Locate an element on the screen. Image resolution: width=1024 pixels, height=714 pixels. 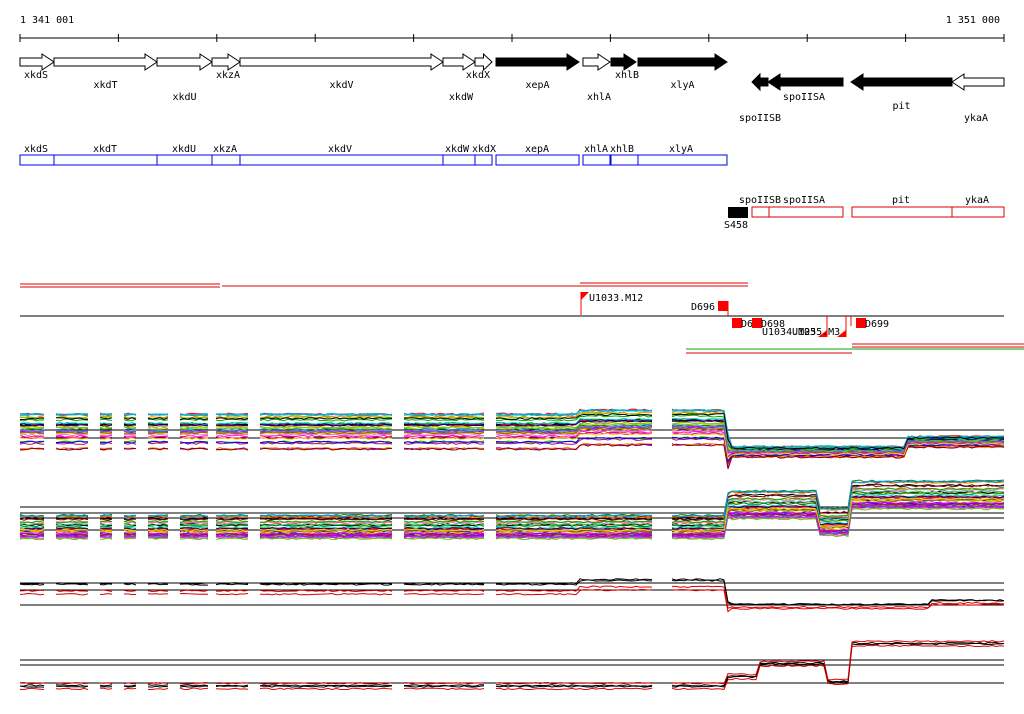
marker-label: U1033.M12 is located at coordinates (616, 298).